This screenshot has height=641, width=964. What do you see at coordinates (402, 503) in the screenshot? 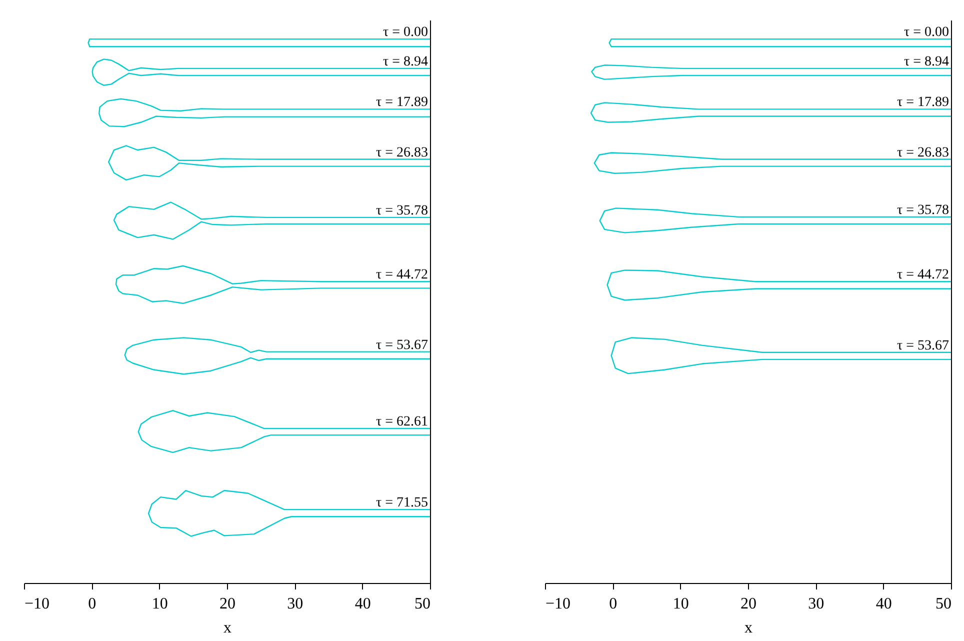
I see `annotation: τ = 71.55` at bounding box center [402, 503].